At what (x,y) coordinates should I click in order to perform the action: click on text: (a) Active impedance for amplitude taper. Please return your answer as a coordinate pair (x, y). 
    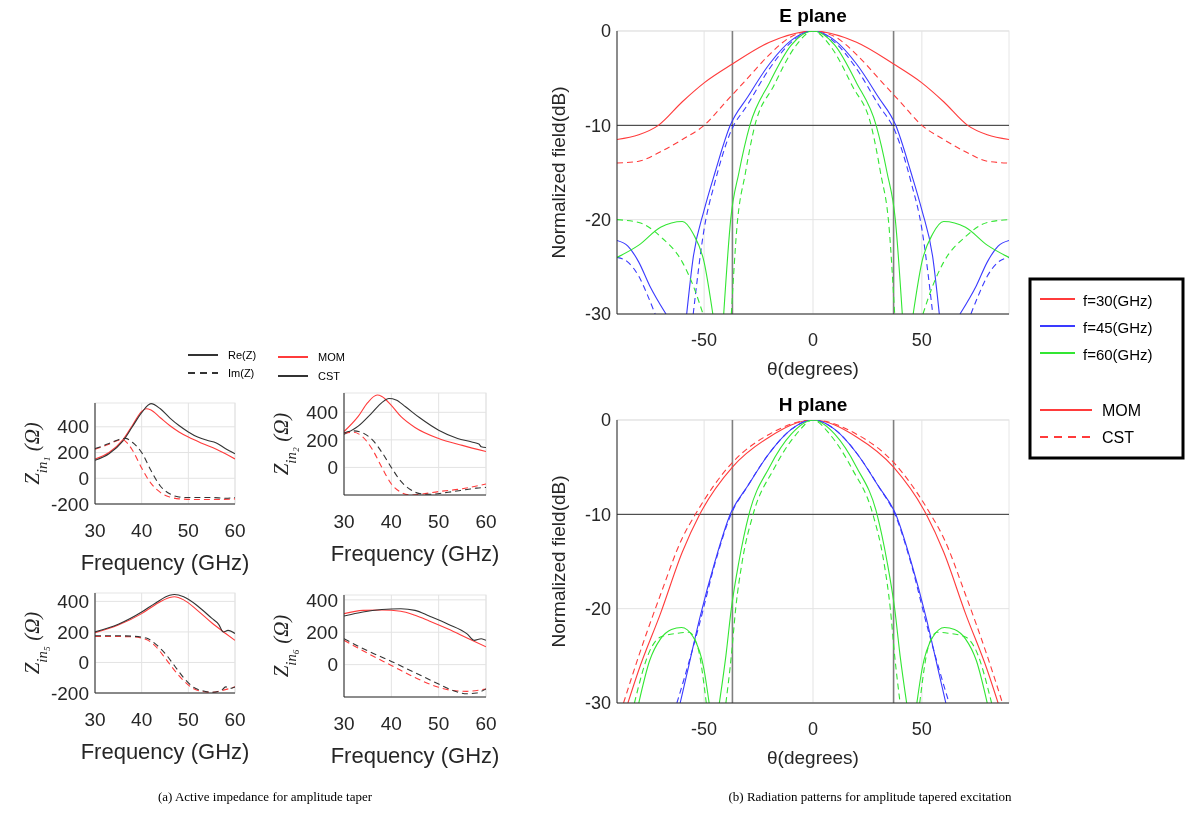
    Looking at the image, I should click on (265, 796).